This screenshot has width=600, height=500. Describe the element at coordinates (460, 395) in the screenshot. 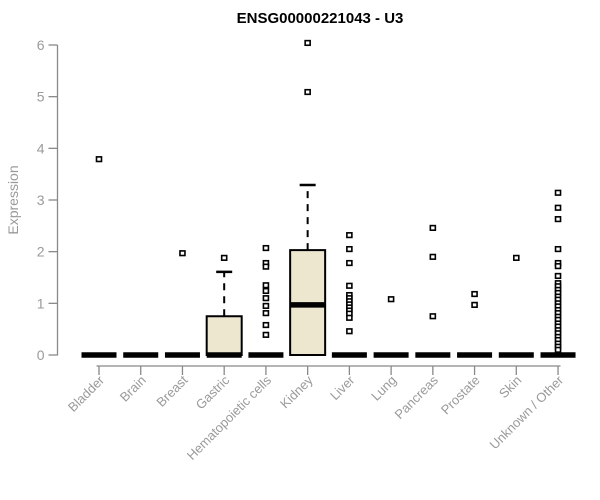

I see `x-tick-label: Prostate` at that location.